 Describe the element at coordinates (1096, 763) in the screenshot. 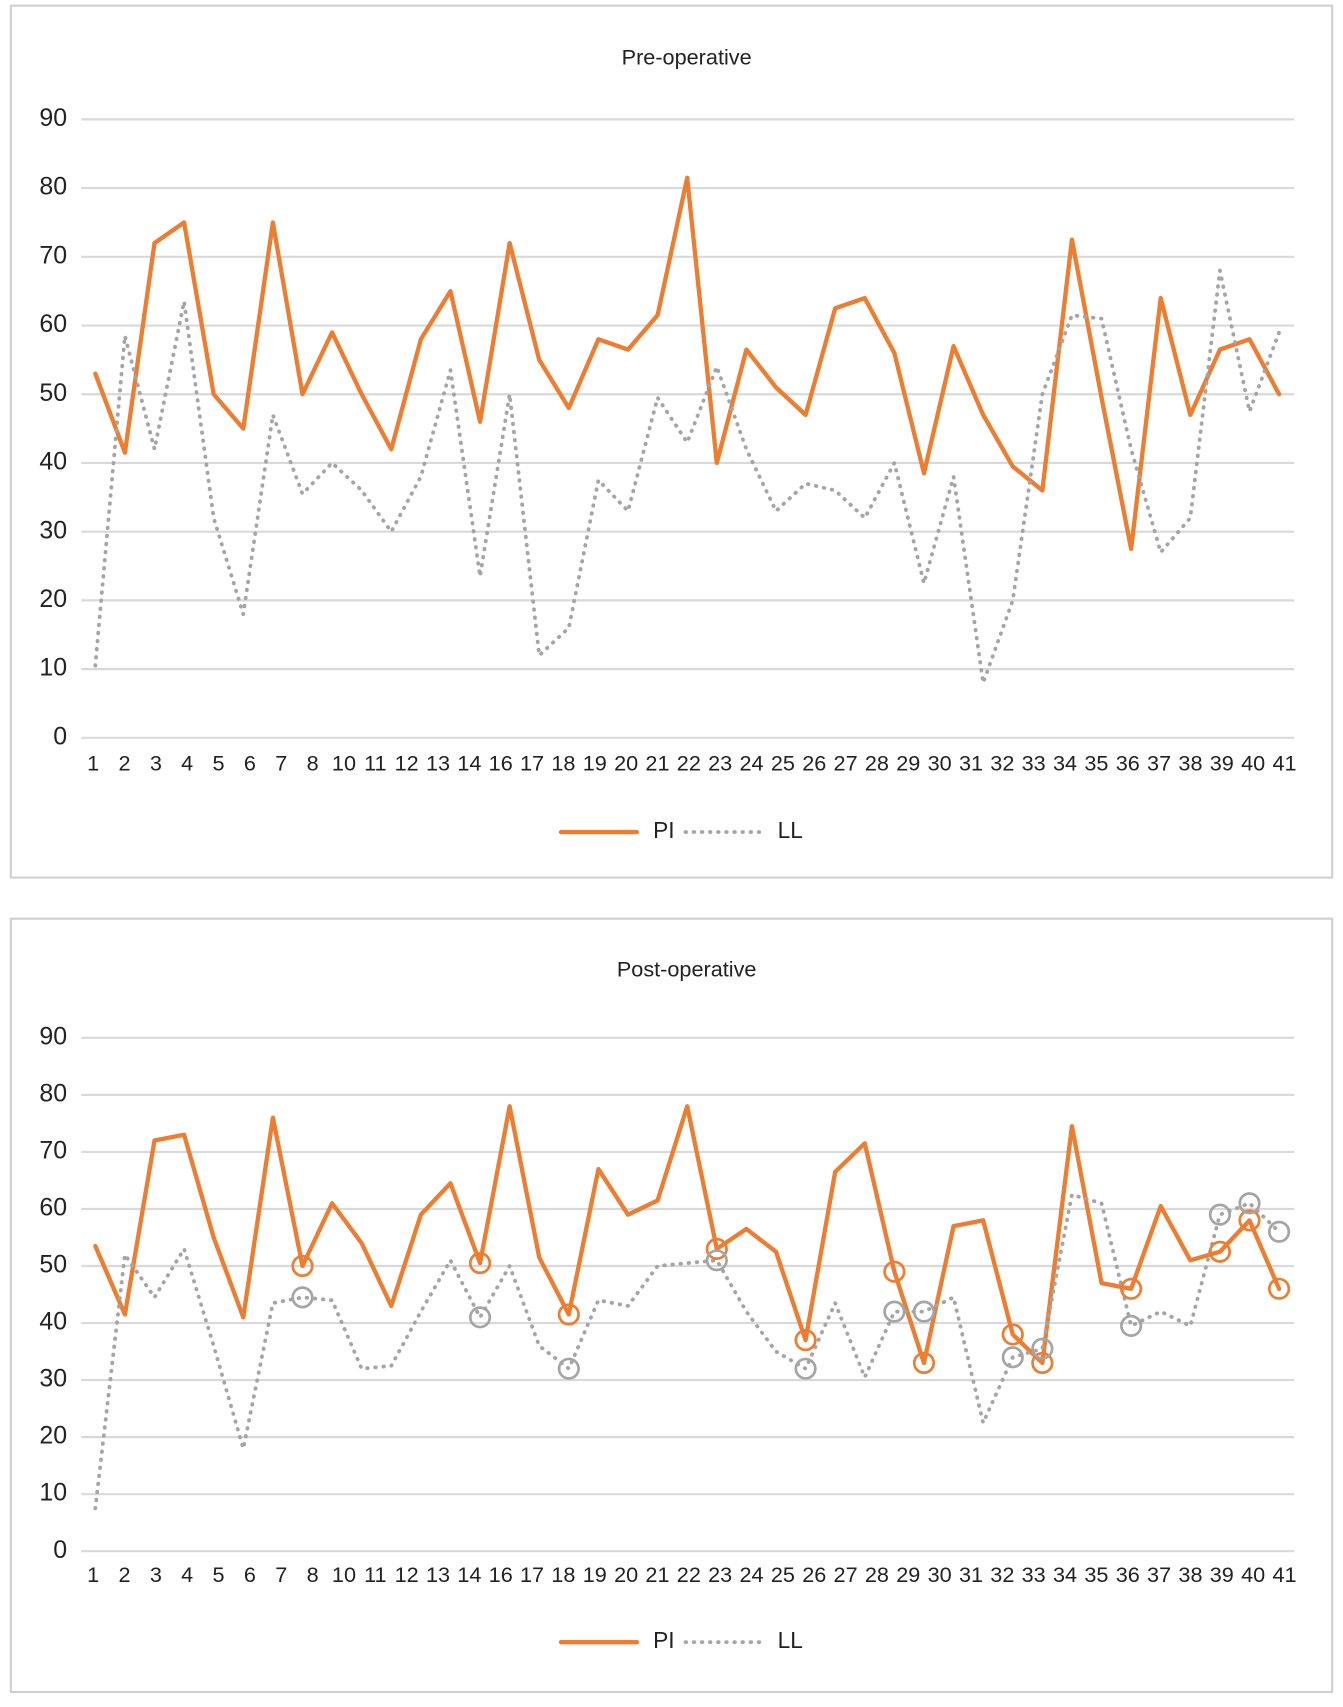

I see `x-tick-label: 35` at that location.